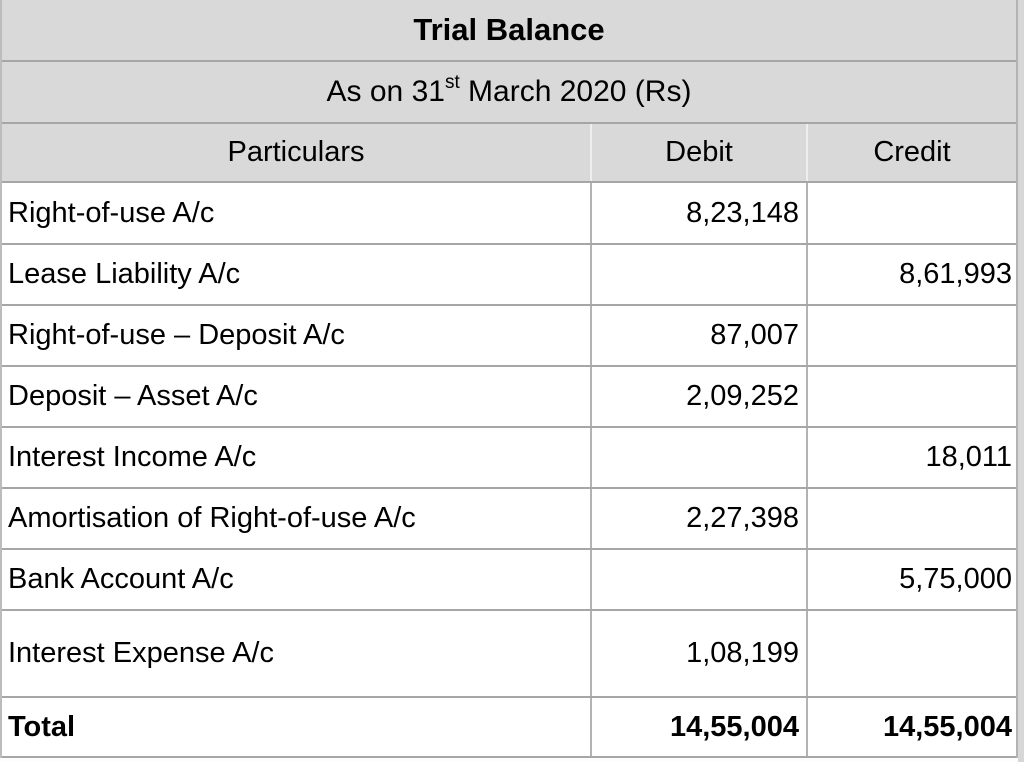  Describe the element at coordinates (121, 579) in the screenshot. I see `particulars-cell: Bank Account A/c` at that location.